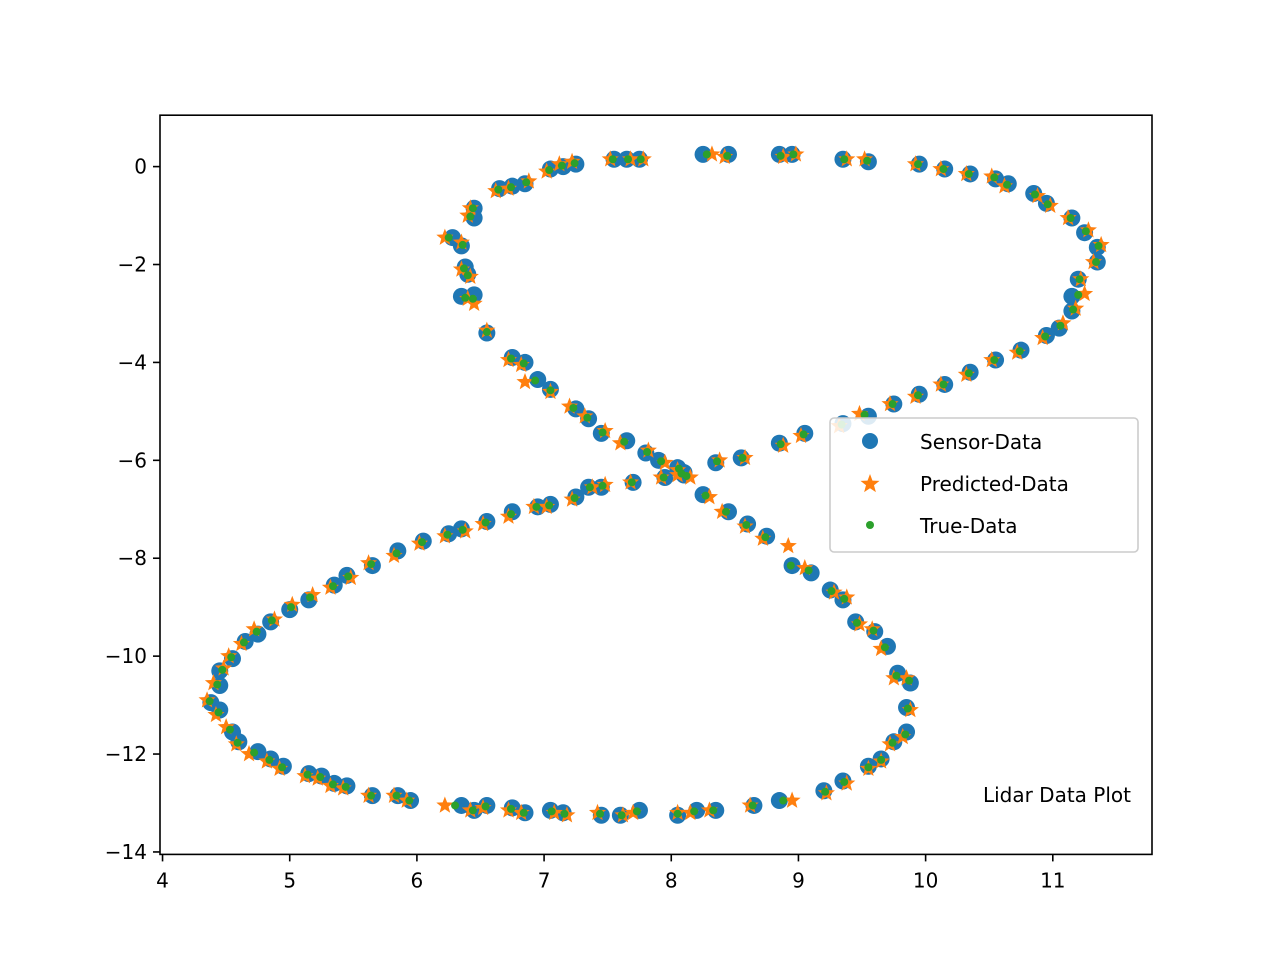 This screenshot has width=1280, height=960. What do you see at coordinates (126, 656) in the screenshot?
I see `y-tick-label: −10` at bounding box center [126, 656].